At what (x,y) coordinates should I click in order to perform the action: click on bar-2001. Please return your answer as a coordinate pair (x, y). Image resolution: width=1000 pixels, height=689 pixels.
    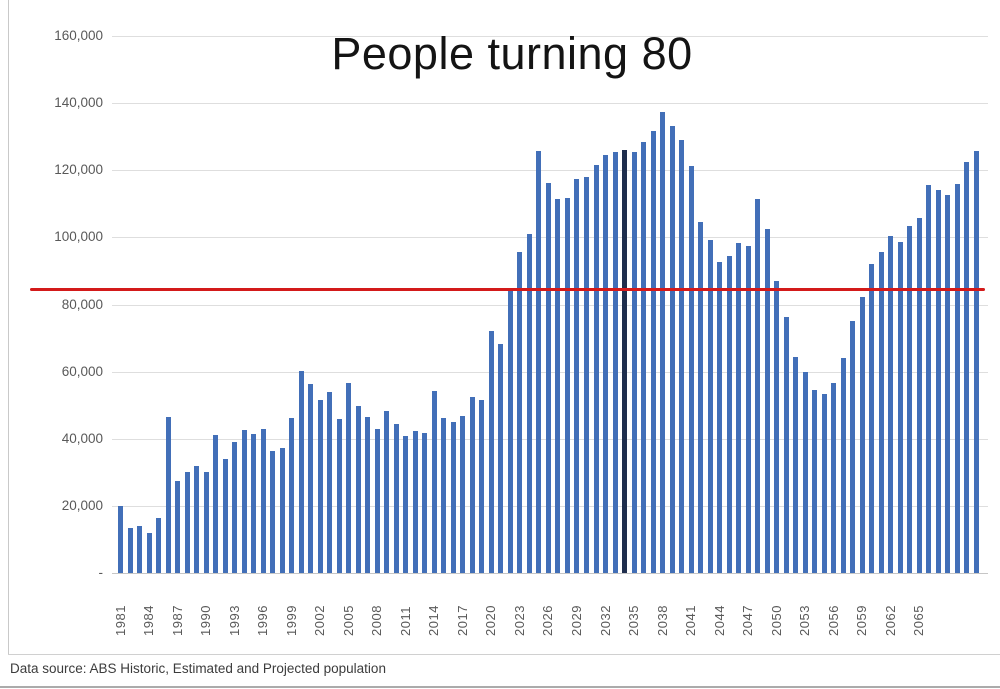
    Looking at the image, I should click on (311, 478).